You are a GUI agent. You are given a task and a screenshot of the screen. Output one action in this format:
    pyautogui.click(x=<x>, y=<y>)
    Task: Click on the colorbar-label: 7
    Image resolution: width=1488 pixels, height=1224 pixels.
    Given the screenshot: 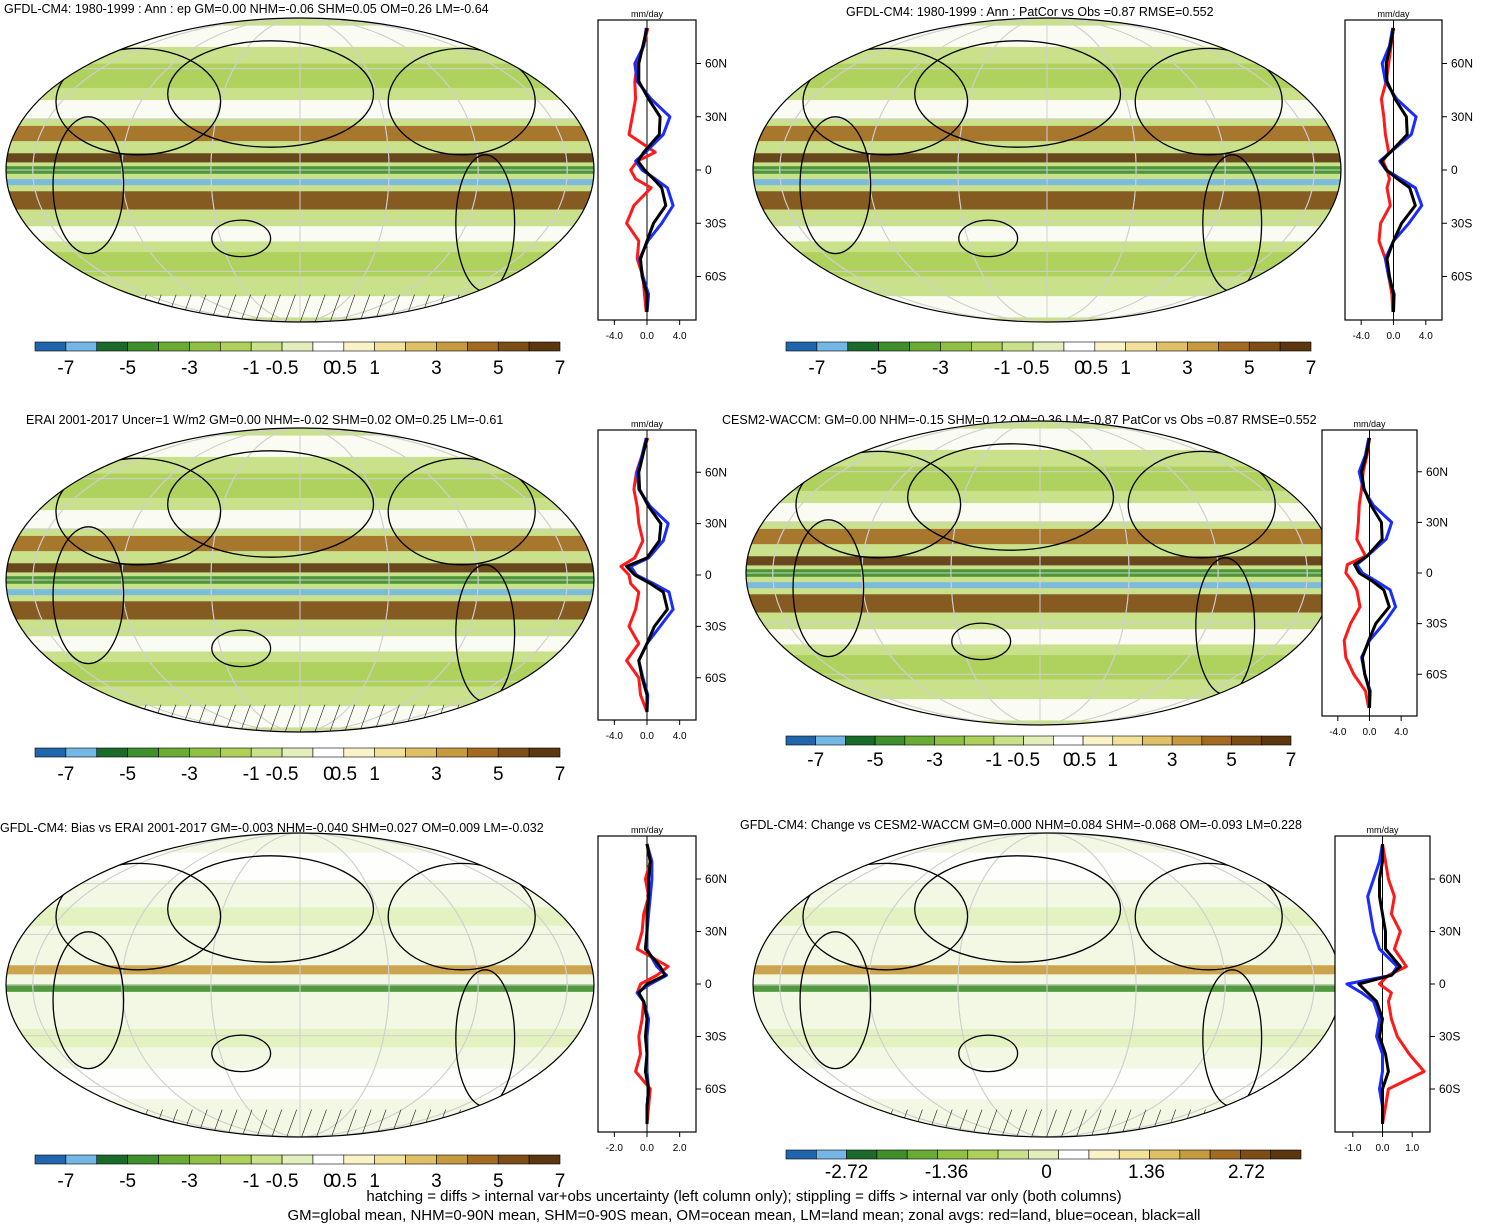 What is the action you would take?
    pyautogui.click(x=1311, y=368)
    